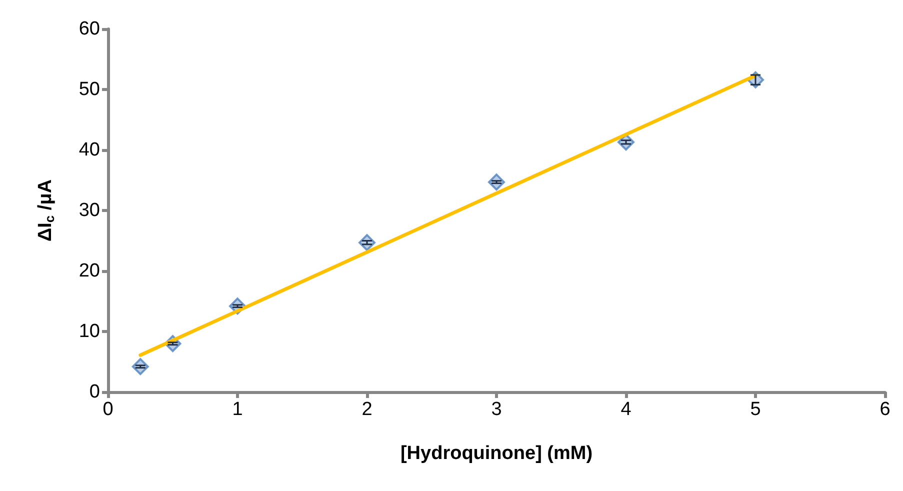 The height and width of the screenshot is (491, 903). What do you see at coordinates (496, 409) in the screenshot?
I see `x-tick-label: 3` at bounding box center [496, 409].